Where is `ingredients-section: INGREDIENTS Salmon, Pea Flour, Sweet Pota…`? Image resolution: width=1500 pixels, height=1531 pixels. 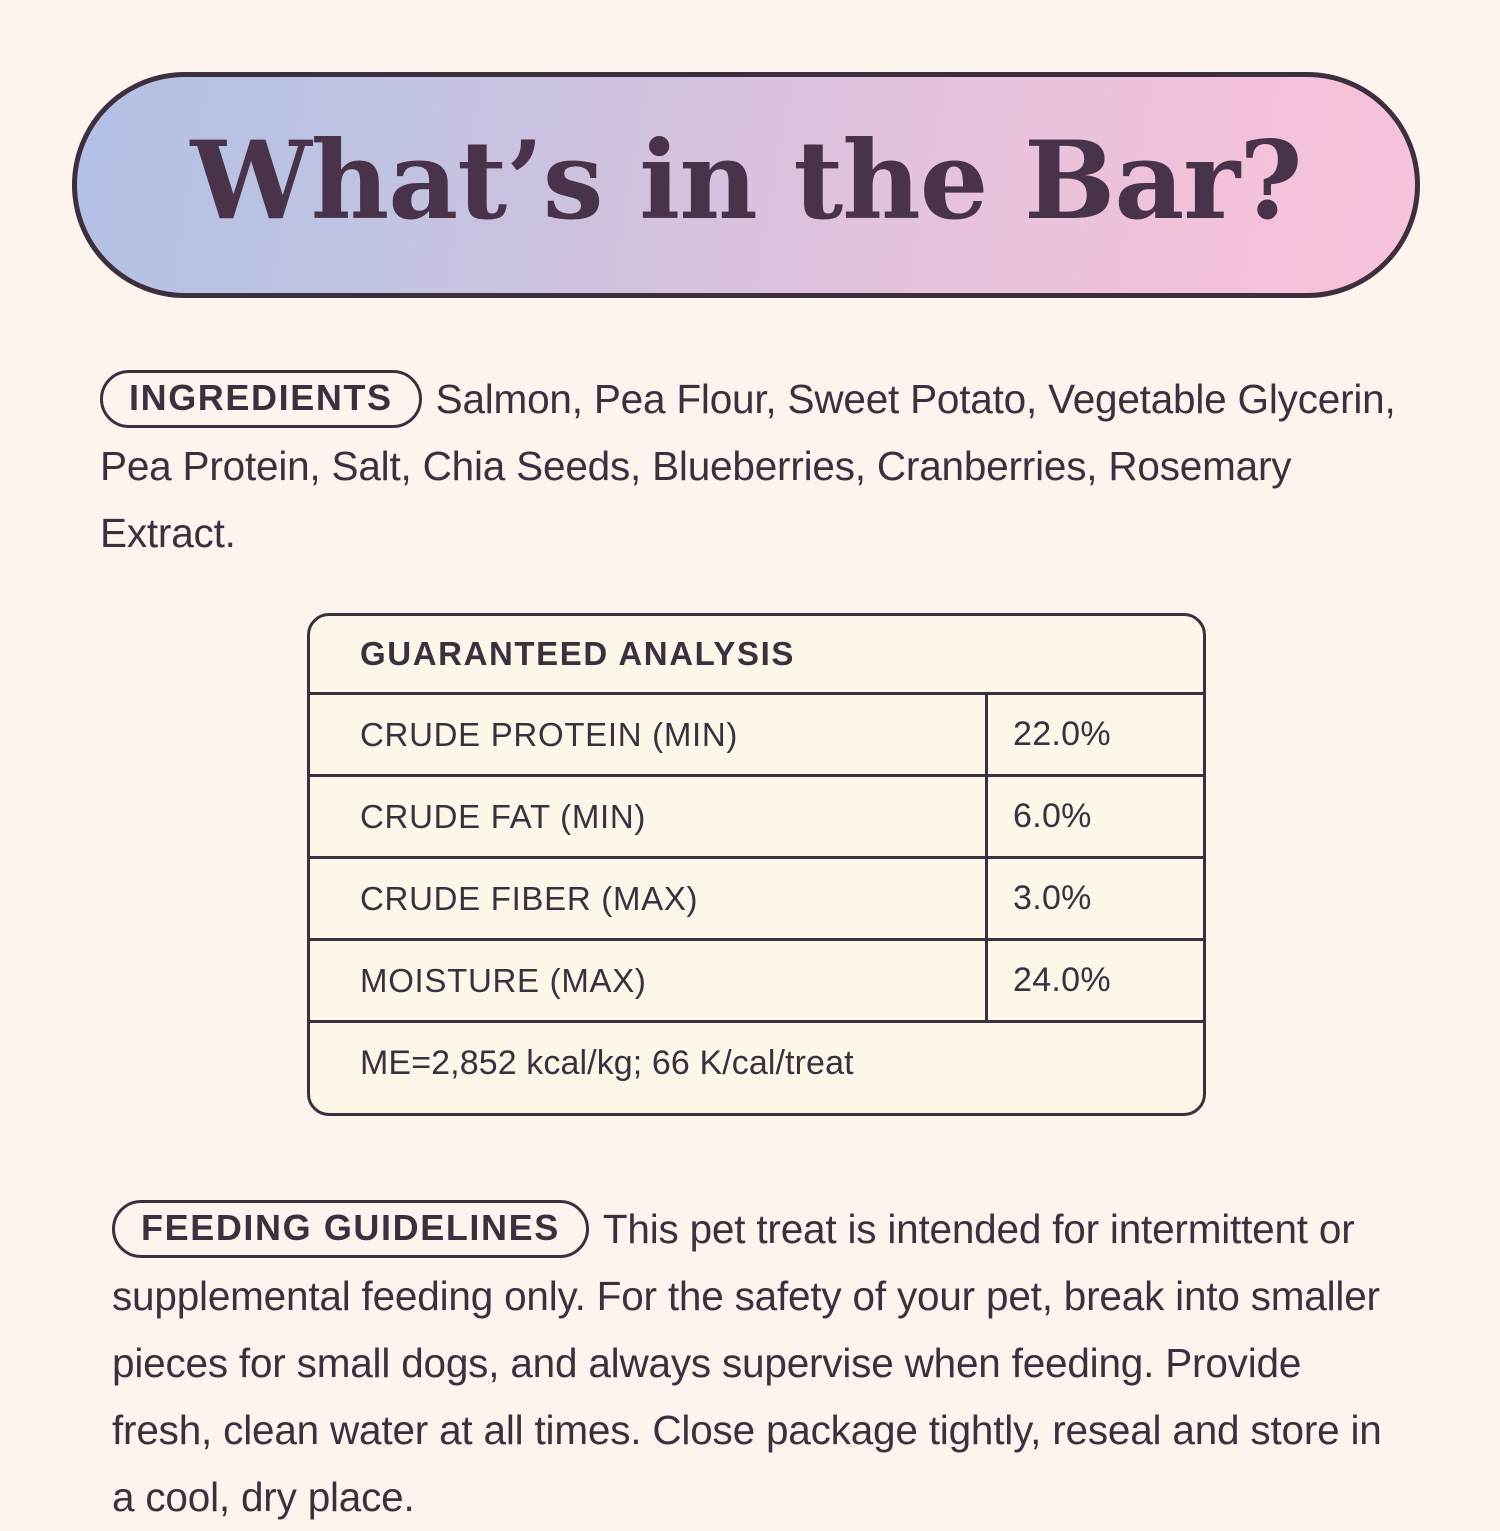 ingredients-section: INGREDIENTS Salmon, Pea Flour, Sweet Pota… is located at coordinates (760, 466).